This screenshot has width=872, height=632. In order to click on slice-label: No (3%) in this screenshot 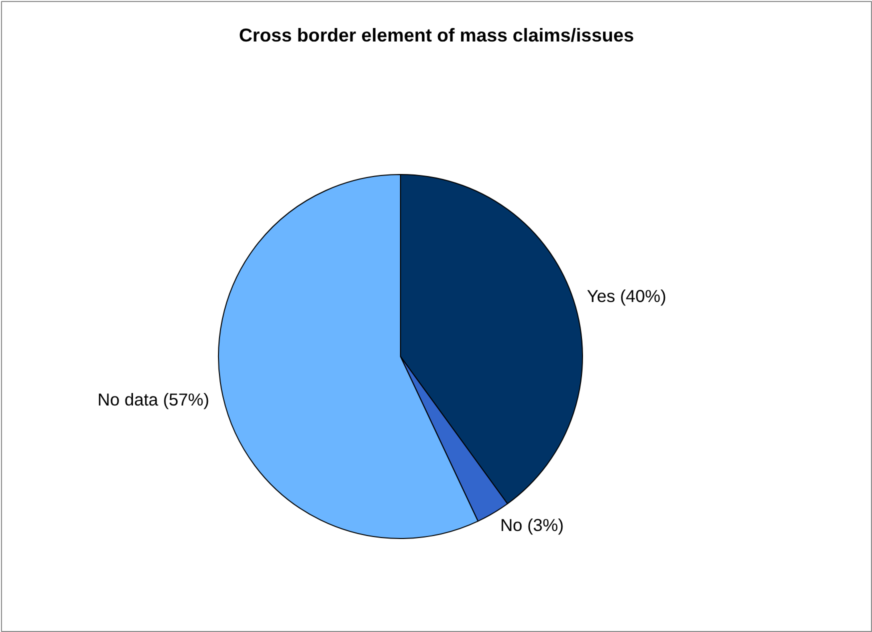, I will do `click(532, 525)`.